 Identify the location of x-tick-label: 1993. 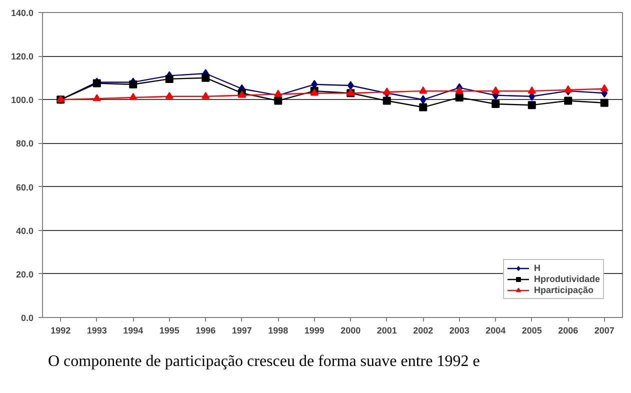
(96, 331).